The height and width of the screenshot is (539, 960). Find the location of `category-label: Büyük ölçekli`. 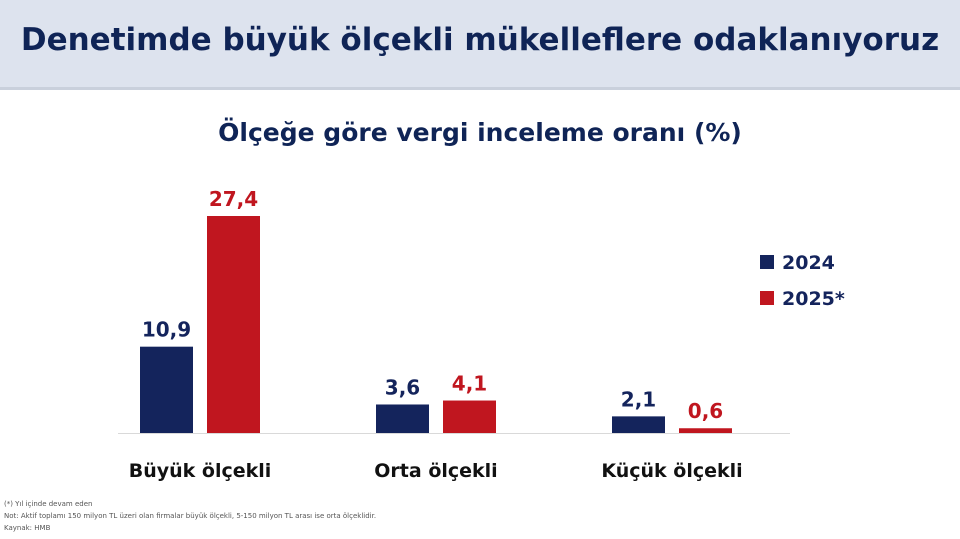

category-label: Büyük ölçekli is located at coordinates (200, 471).